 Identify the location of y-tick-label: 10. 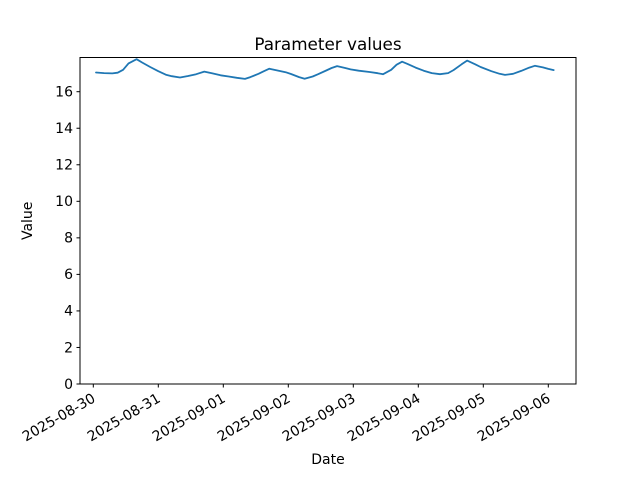
(64, 202).